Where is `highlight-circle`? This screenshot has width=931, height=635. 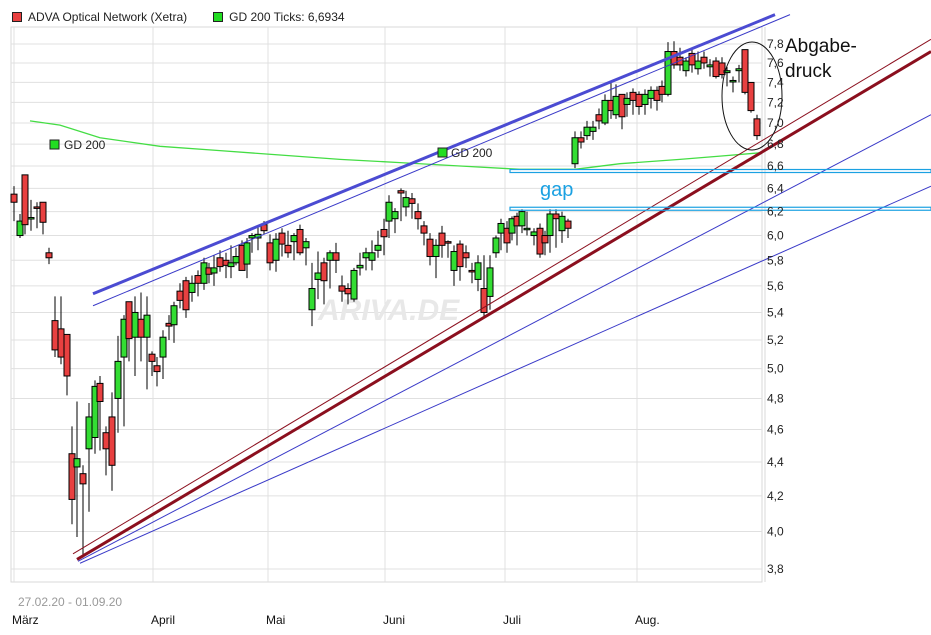
highlight-circle is located at coordinates (752, 96).